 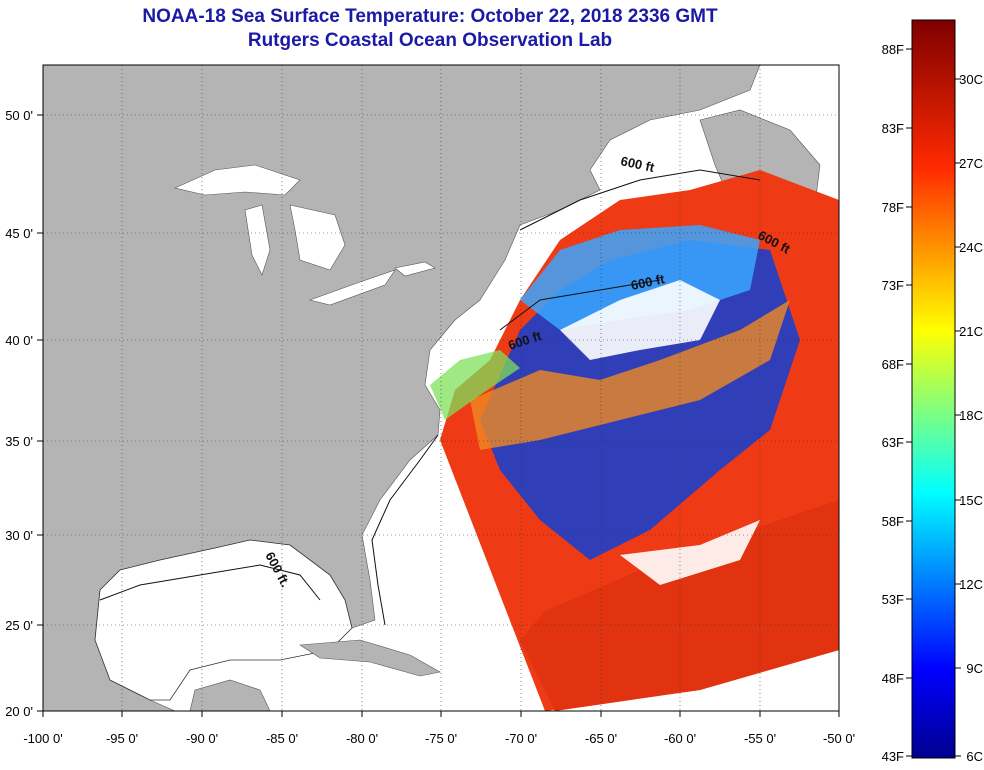 What do you see at coordinates (19, 340) in the screenshot?
I see `latitude-tick-label: 40 0'` at bounding box center [19, 340].